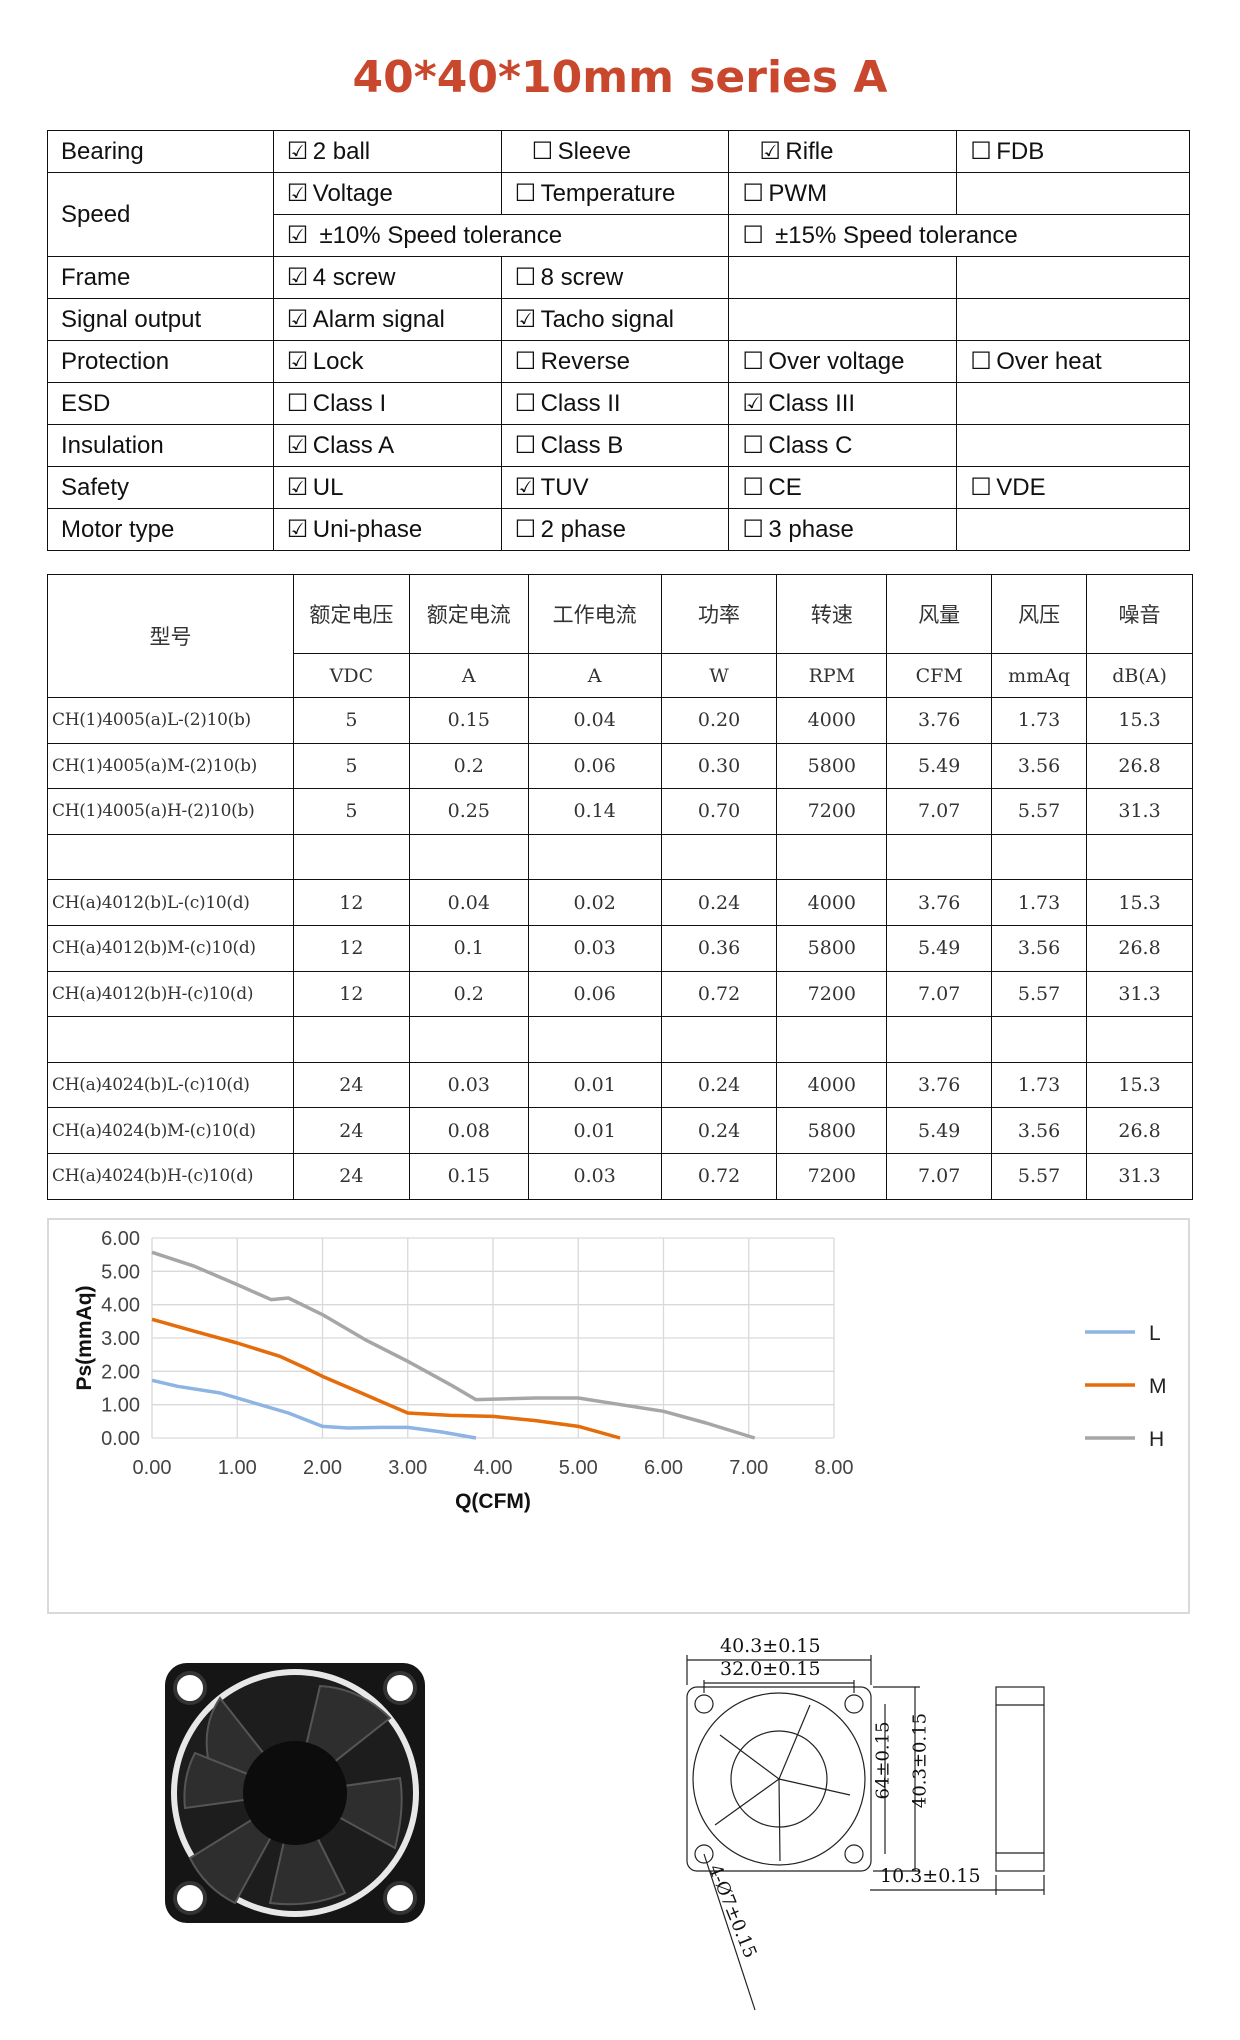 The height and width of the screenshot is (2040, 1240). I want to click on header-model: 型号, so click(170, 636).